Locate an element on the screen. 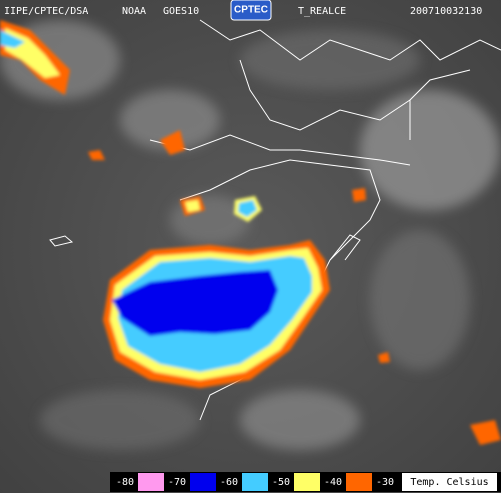 The image size is (501, 493). legend-label: -80 is located at coordinates (125, 482).